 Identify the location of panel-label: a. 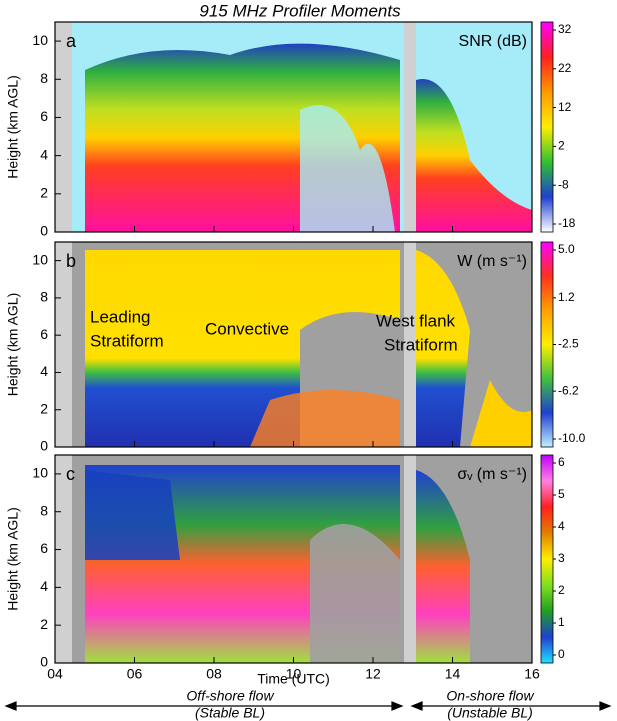
(71, 41).